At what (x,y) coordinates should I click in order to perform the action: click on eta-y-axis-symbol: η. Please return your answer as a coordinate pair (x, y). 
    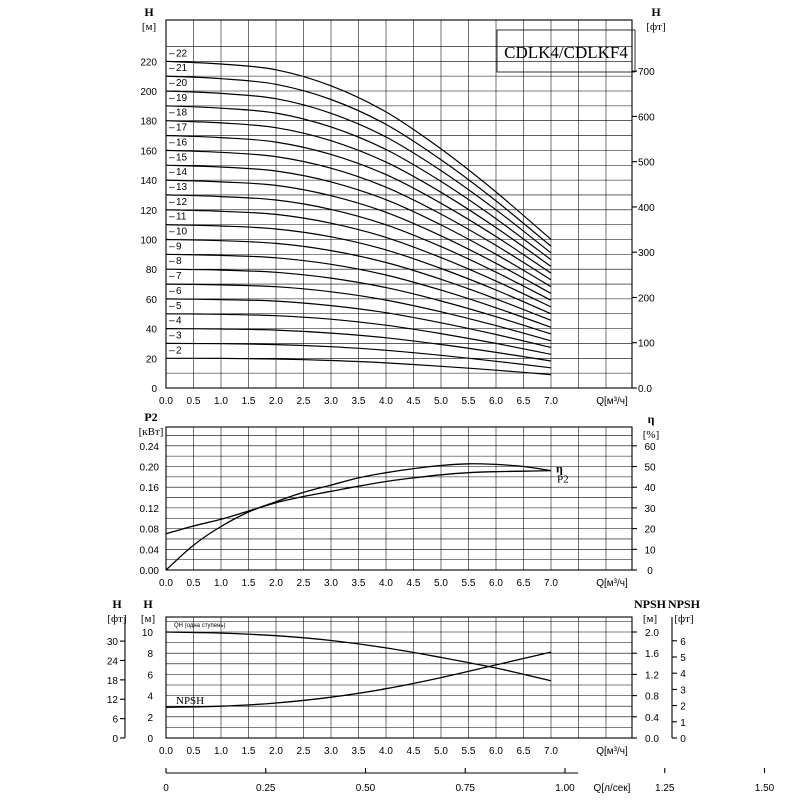
    Looking at the image, I should click on (651, 419).